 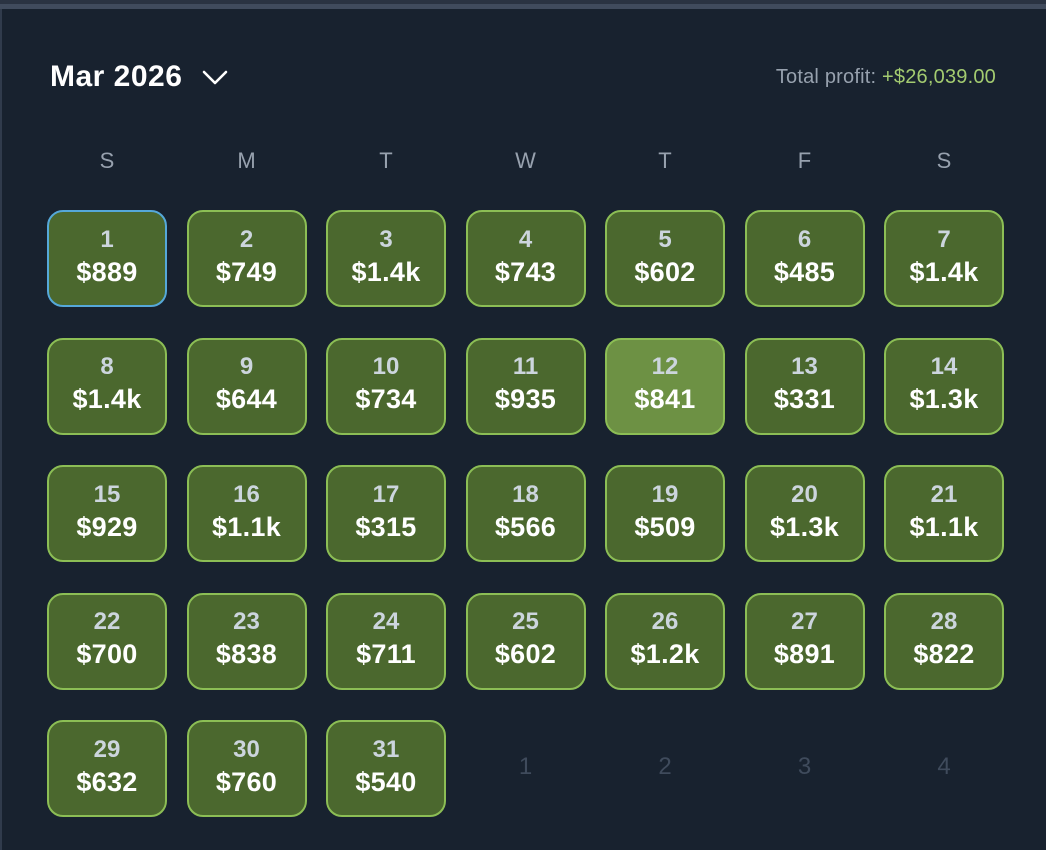 I want to click on day-cell: 4 $743, so click(x=525, y=258).